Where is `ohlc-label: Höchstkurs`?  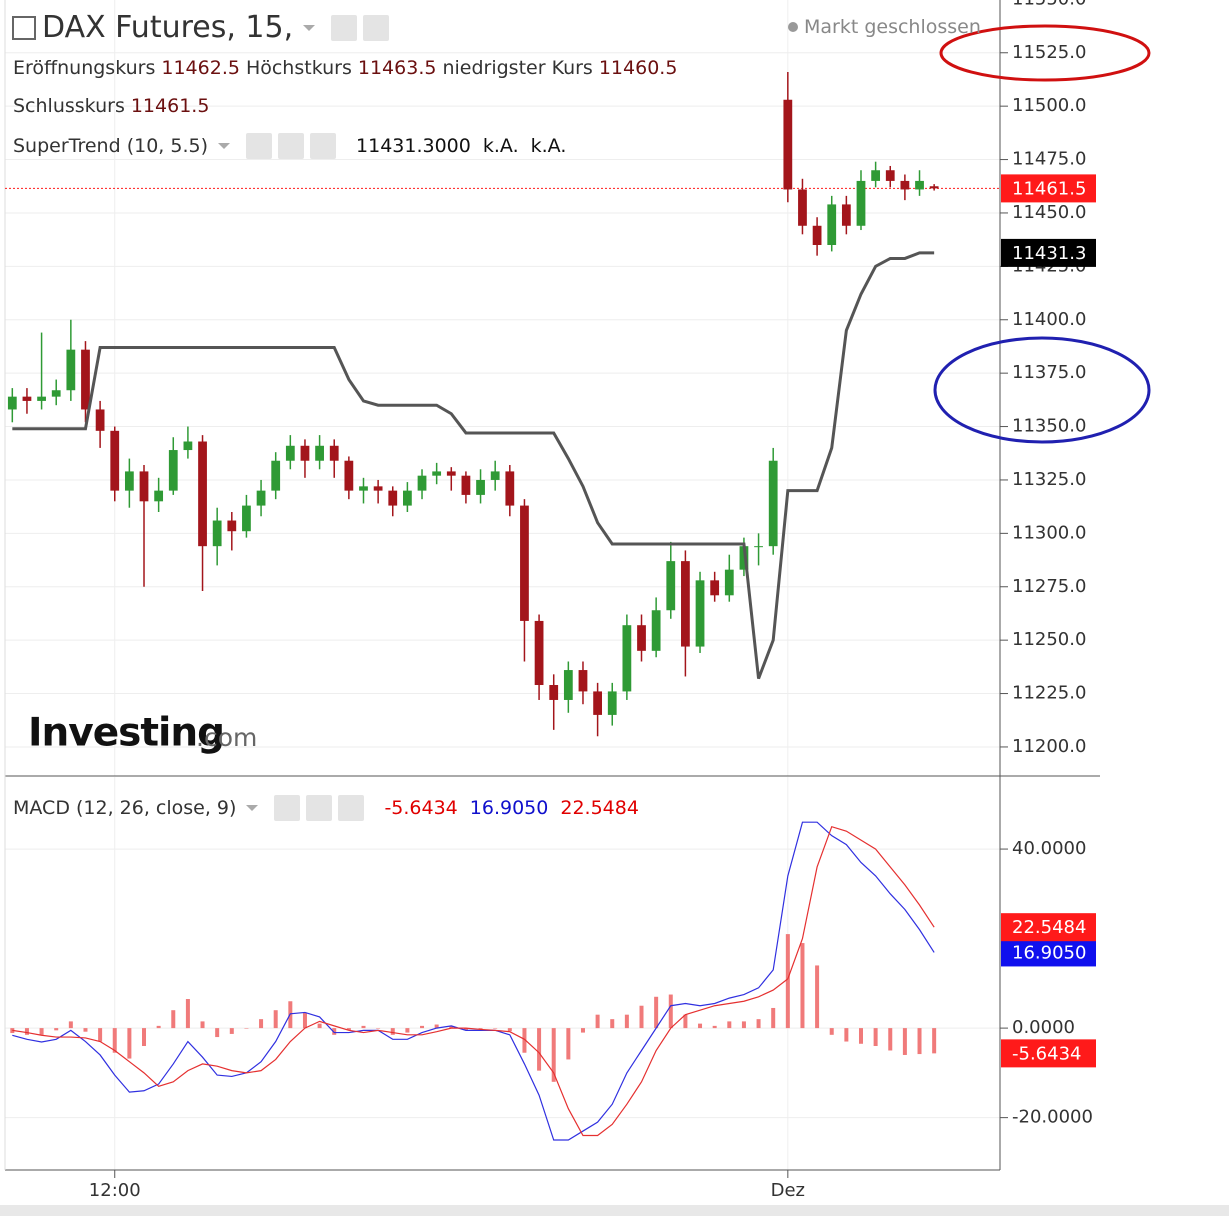
ohlc-label: Höchstkurs is located at coordinates (298, 68).